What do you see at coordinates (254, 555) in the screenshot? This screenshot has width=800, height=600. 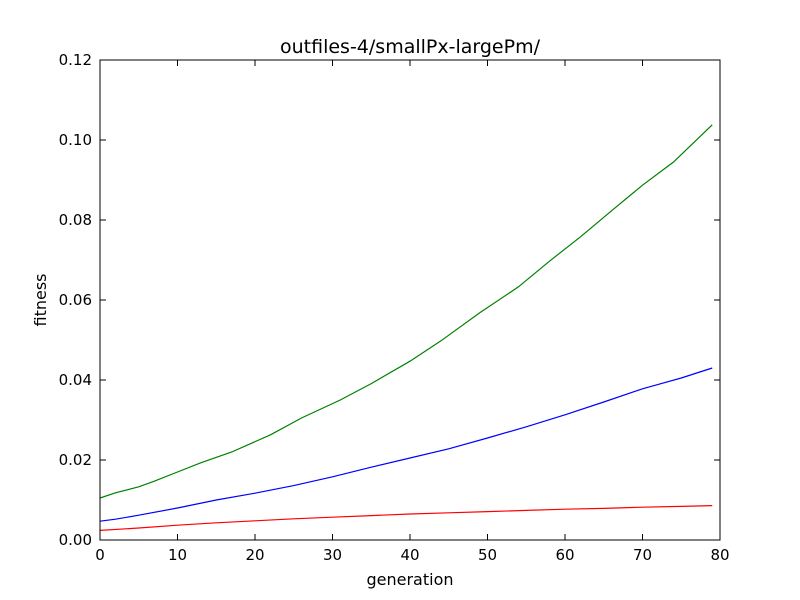 I see `x-tick-label: 20` at bounding box center [254, 555].